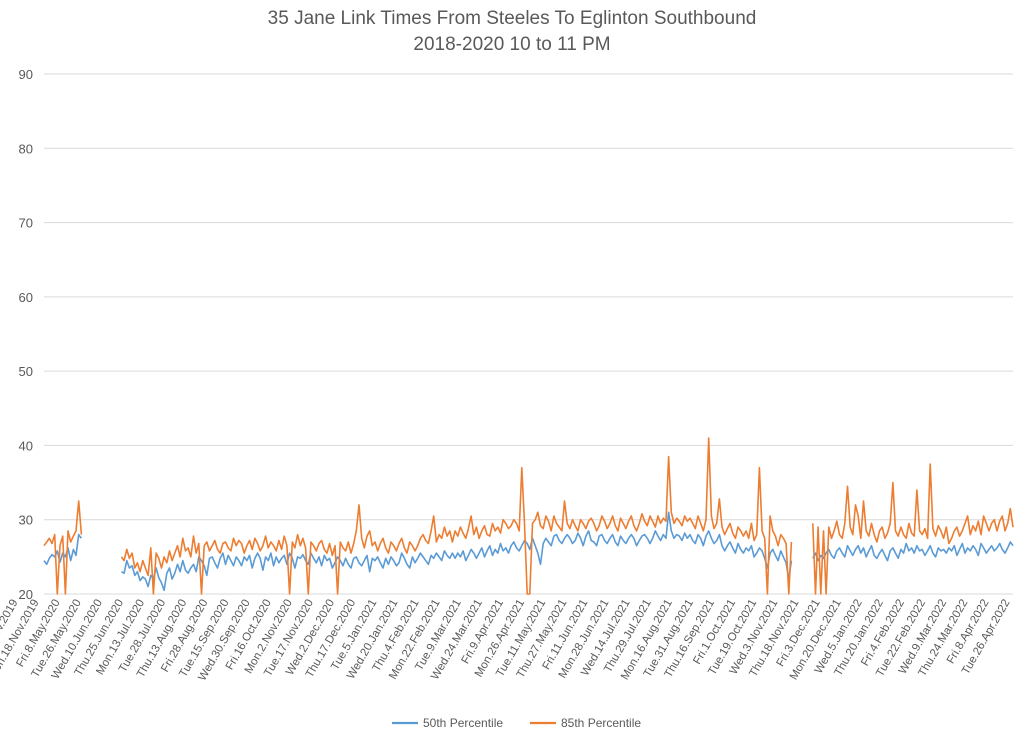 The height and width of the screenshot is (740, 1024). Describe the element at coordinates (26, 334) in the screenshot. I see `y-axis: 20 30 40 50 60 70 80 90` at that location.